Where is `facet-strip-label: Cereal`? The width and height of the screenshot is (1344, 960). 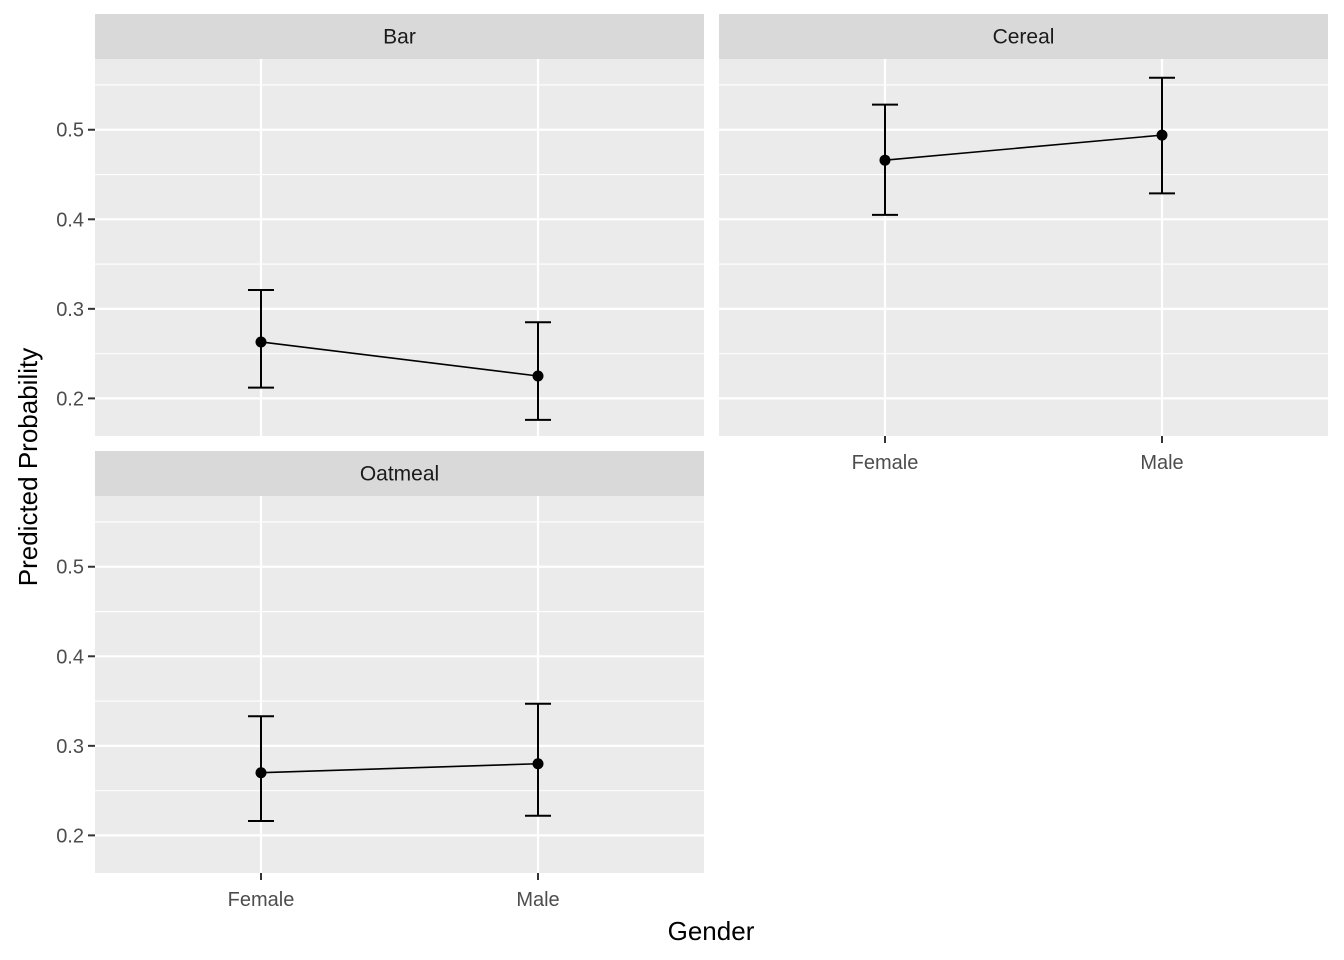 facet-strip-label: Cereal is located at coordinates (1024, 37).